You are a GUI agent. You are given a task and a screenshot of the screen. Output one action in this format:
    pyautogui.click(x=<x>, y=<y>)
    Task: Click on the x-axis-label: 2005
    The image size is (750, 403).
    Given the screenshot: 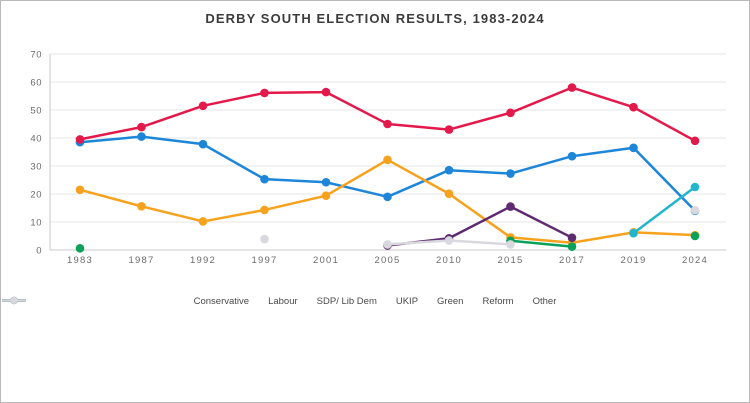 What is the action you would take?
    pyautogui.click(x=388, y=260)
    